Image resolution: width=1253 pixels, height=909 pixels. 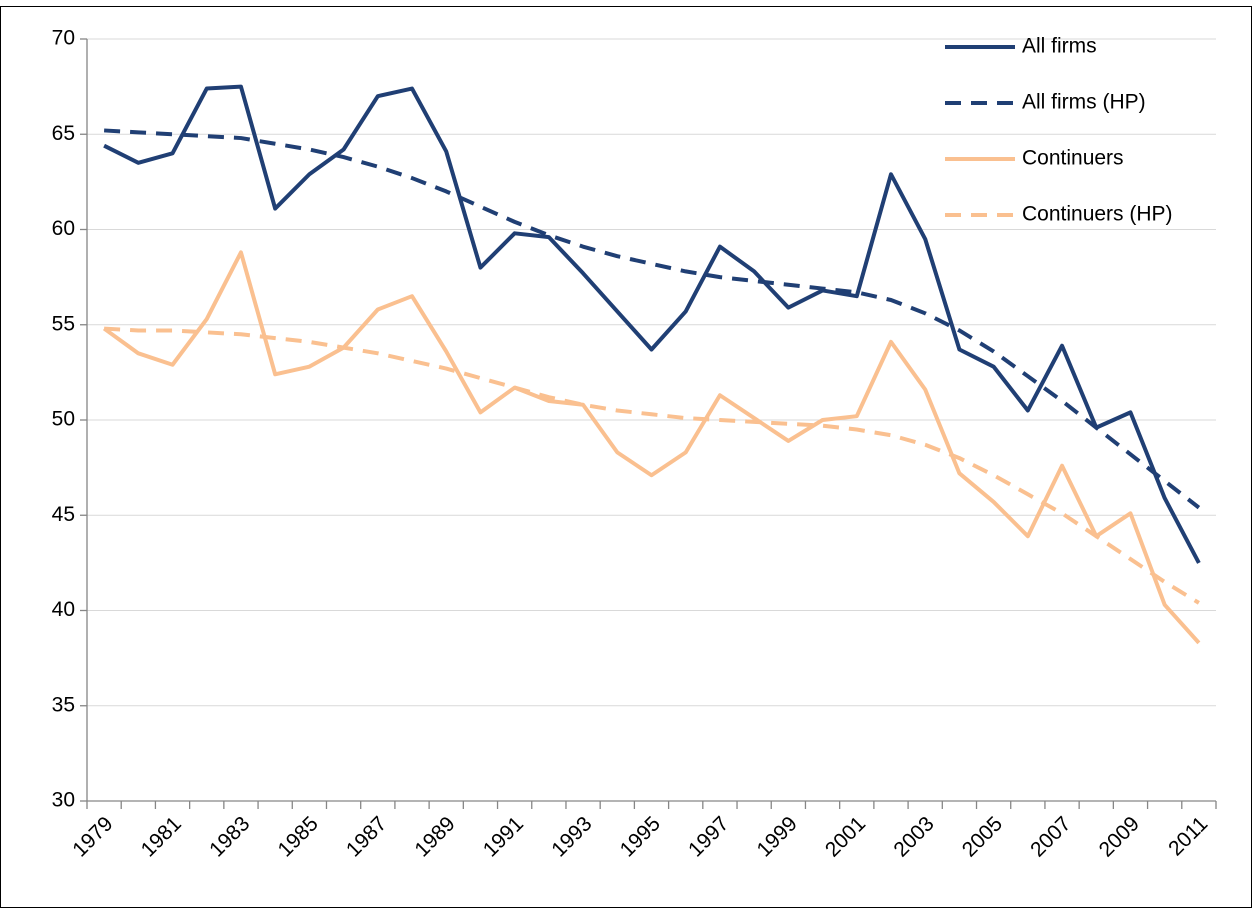 I want to click on y-tick-label: 35, so click(x=63, y=704).